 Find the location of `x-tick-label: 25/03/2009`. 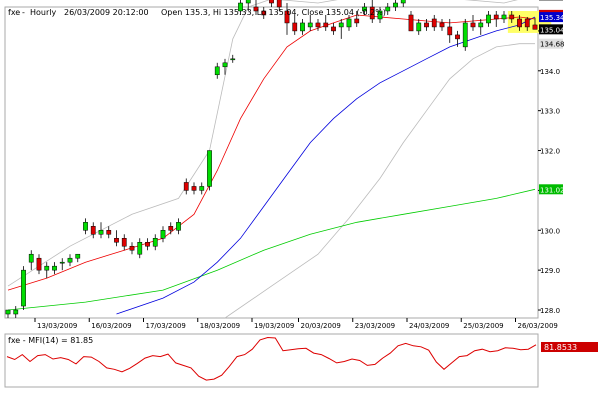

x-tick-label: 25/03/2009 is located at coordinates (483, 326).